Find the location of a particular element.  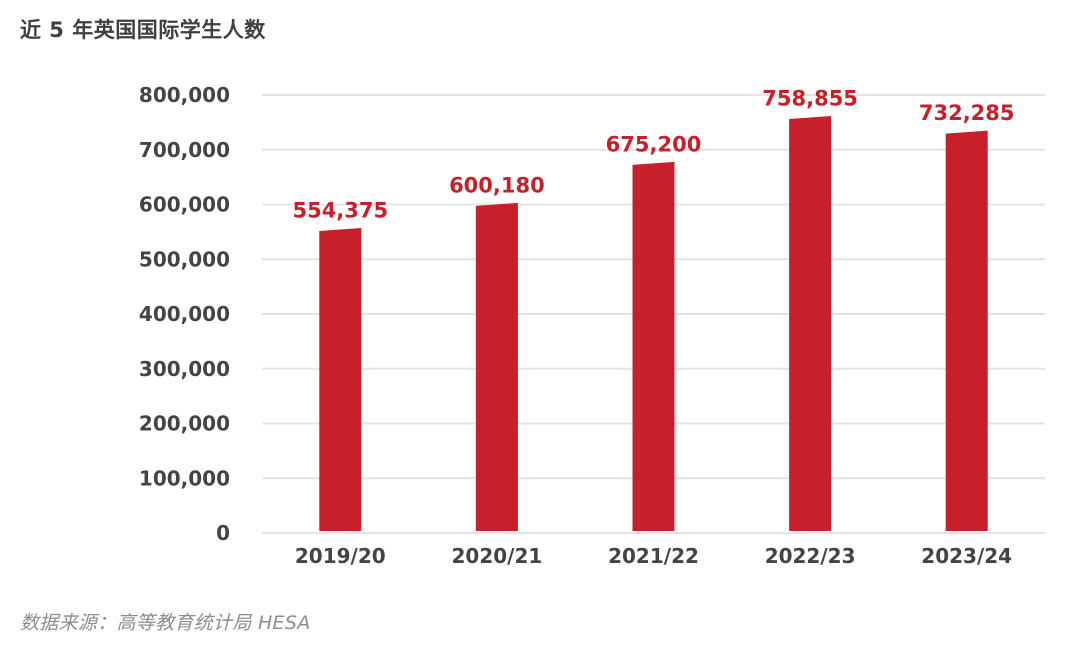

x-tick-label: 2020/21 is located at coordinates (496, 556).